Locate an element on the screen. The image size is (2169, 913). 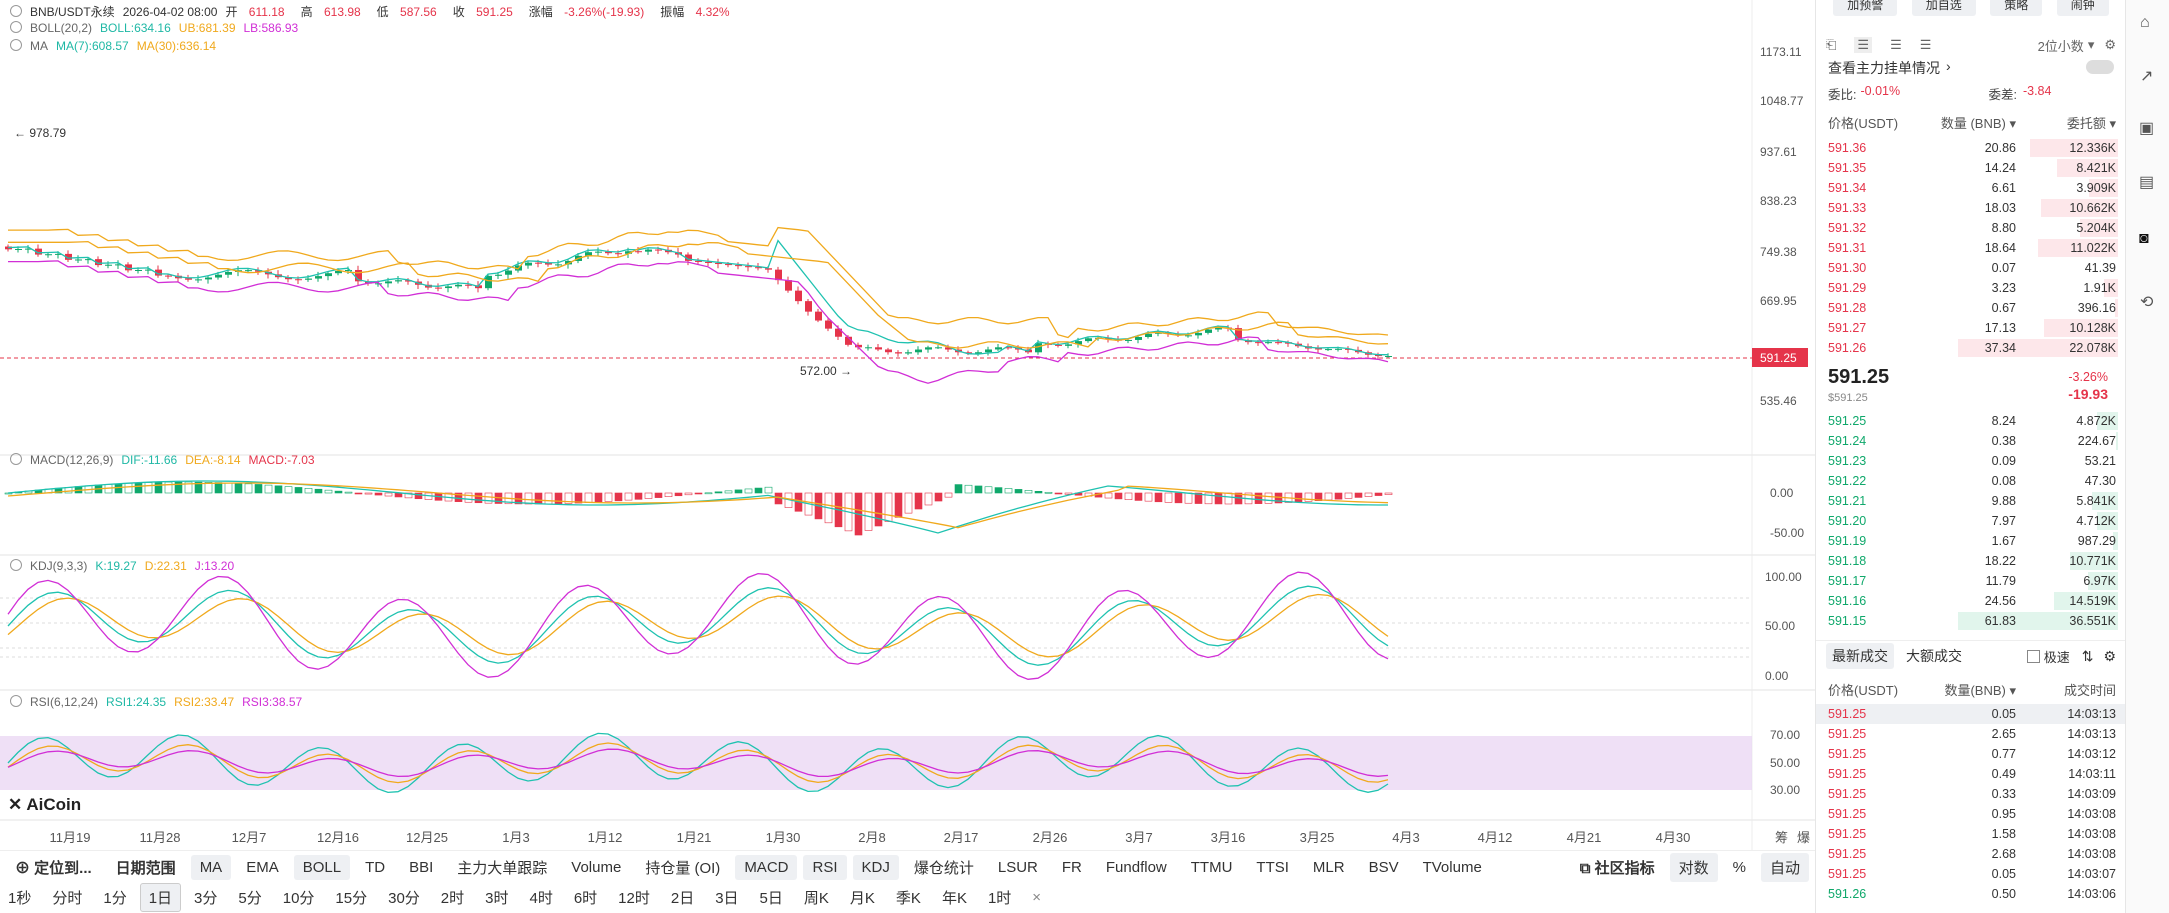
main-orders-row: 查看主力挂单情况 › is located at coordinates (1971, 68).